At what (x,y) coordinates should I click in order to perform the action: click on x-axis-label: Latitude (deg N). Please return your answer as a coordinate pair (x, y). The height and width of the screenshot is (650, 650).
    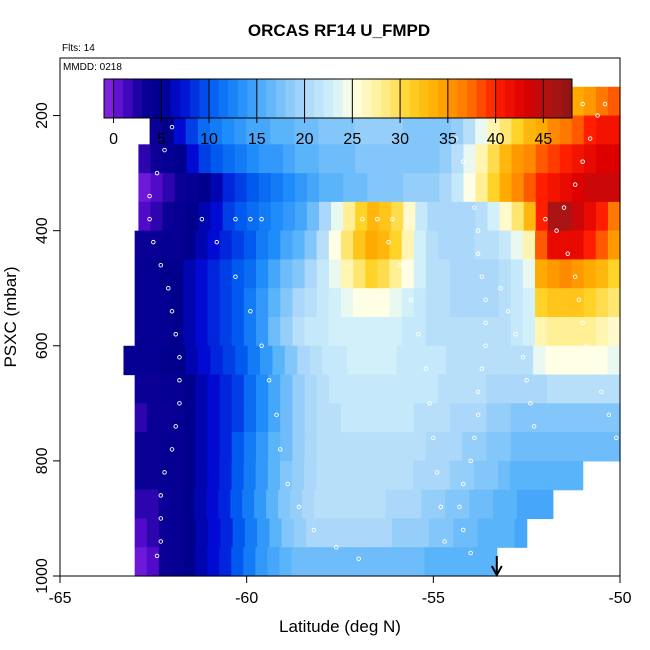
    Looking at the image, I should click on (340, 626).